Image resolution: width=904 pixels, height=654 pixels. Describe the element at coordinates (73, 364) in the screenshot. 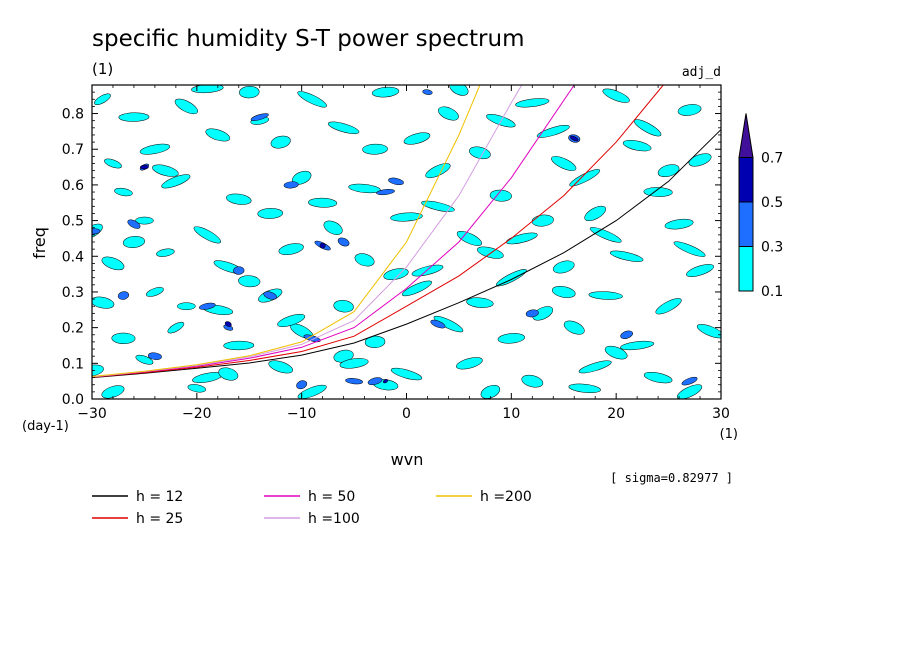

I see `y-tick-label: 0.1` at that location.